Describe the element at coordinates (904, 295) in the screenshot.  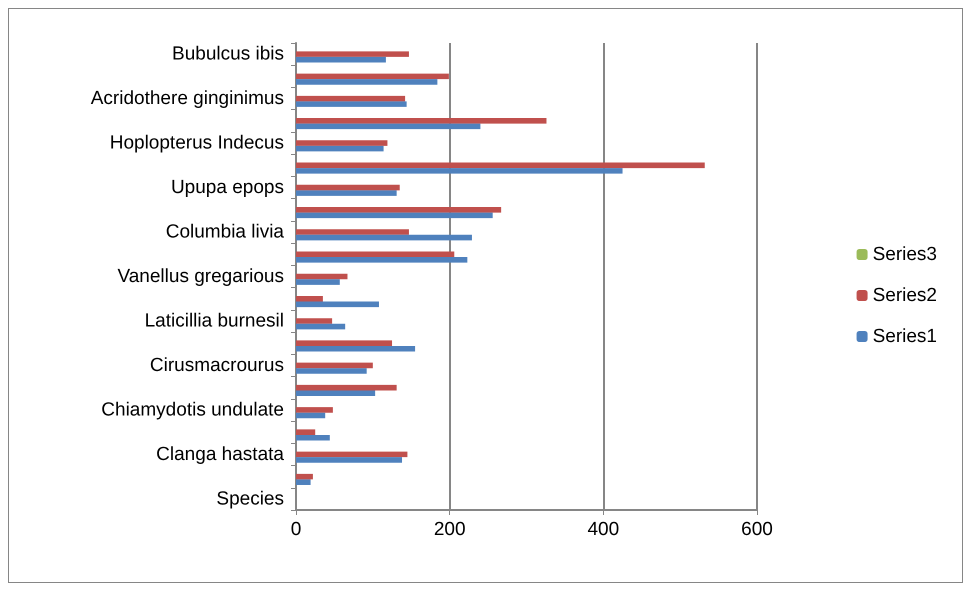
I see `legend-label: Series2` at that location.